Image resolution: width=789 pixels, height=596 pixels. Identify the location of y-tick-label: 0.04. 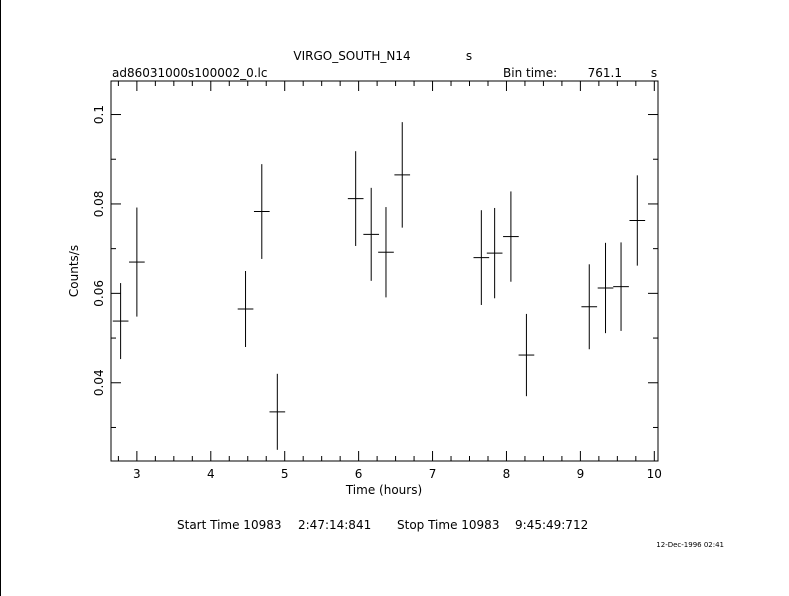
(99, 382).